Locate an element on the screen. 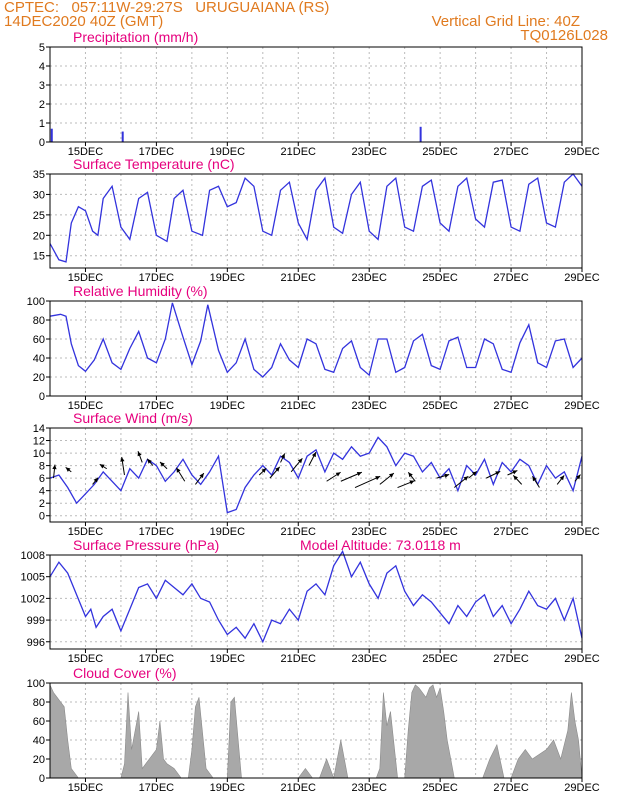 This screenshot has height=800, width=618. pressure-xtick-label: 29DEC is located at coordinates (582, 659).